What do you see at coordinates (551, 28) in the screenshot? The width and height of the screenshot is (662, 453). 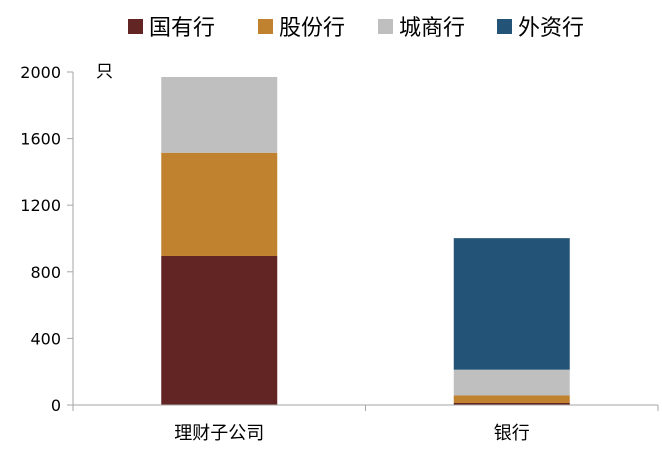 I see `legend-label: 外资行` at bounding box center [551, 28].